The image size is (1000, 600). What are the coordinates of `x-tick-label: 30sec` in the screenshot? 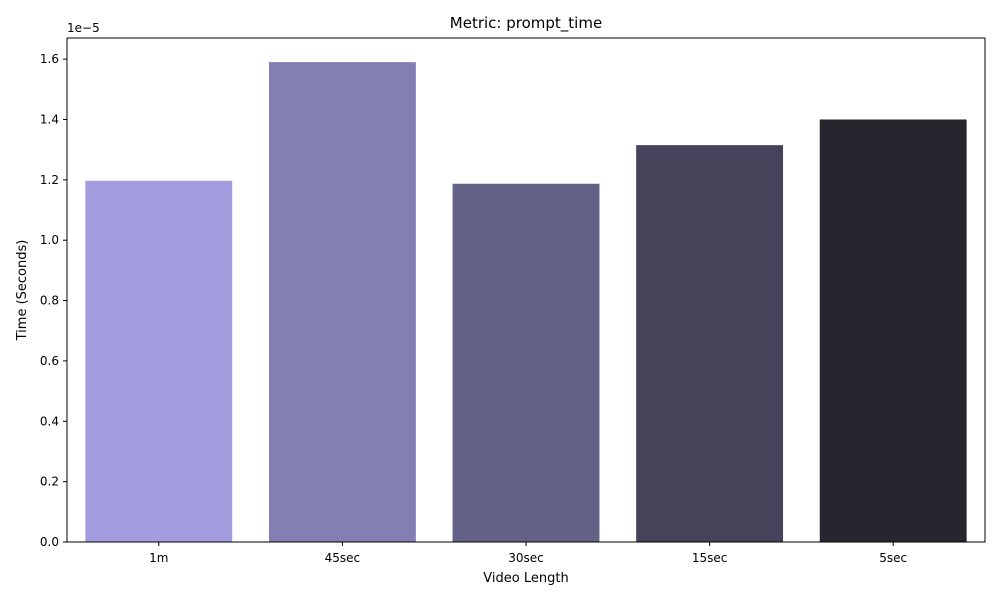 It's located at (526, 558).